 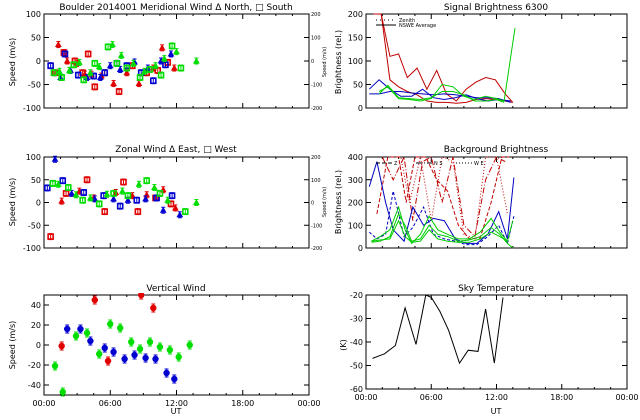 I want to click on skytemp-plot-area, so click(x=438, y=329).